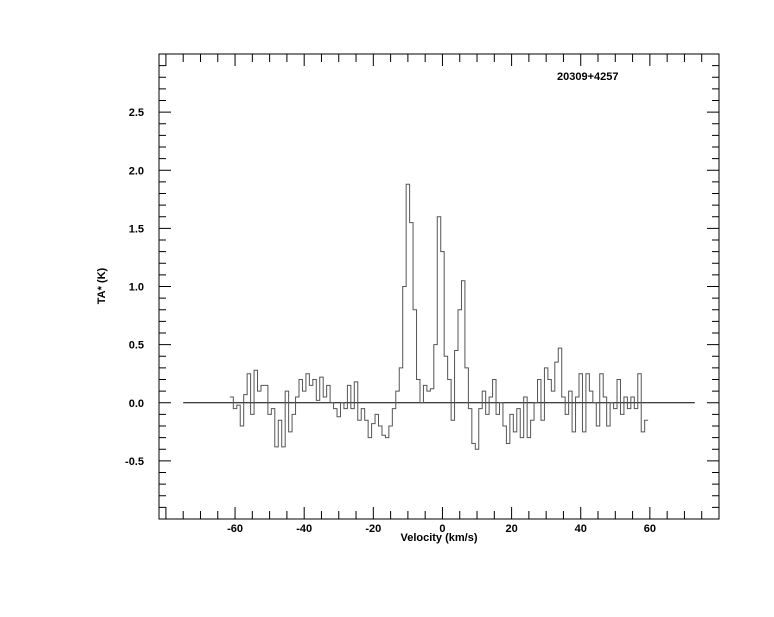 The height and width of the screenshot is (617, 774). I want to click on y-tick-label: 0.0, so click(136, 404).